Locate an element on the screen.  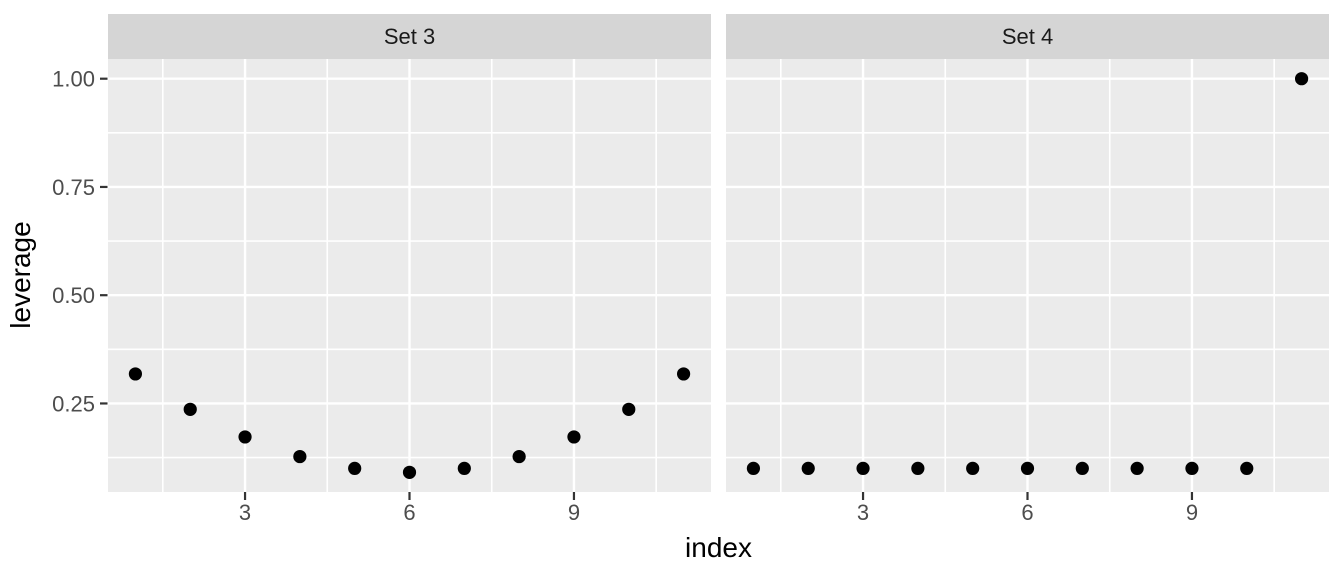
facet-strip-label: Set 3 is located at coordinates (409, 36).